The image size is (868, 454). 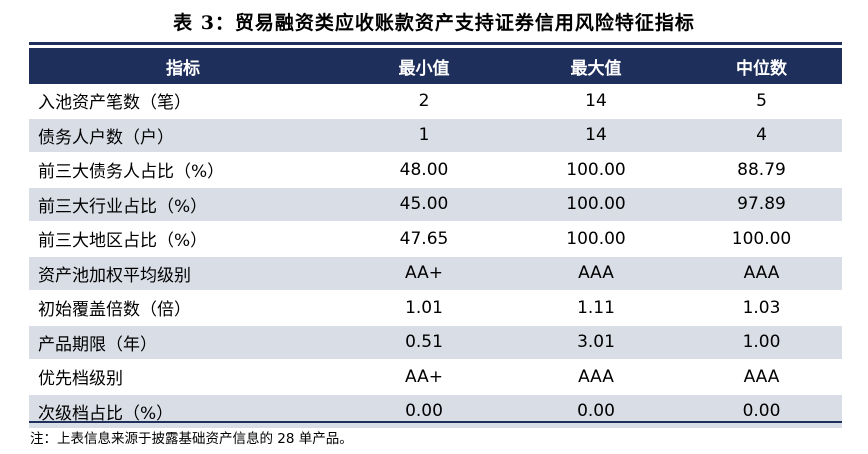 What do you see at coordinates (183, 239) in the screenshot?
I see `row-label: 前三大地区占比（%）` at bounding box center [183, 239].